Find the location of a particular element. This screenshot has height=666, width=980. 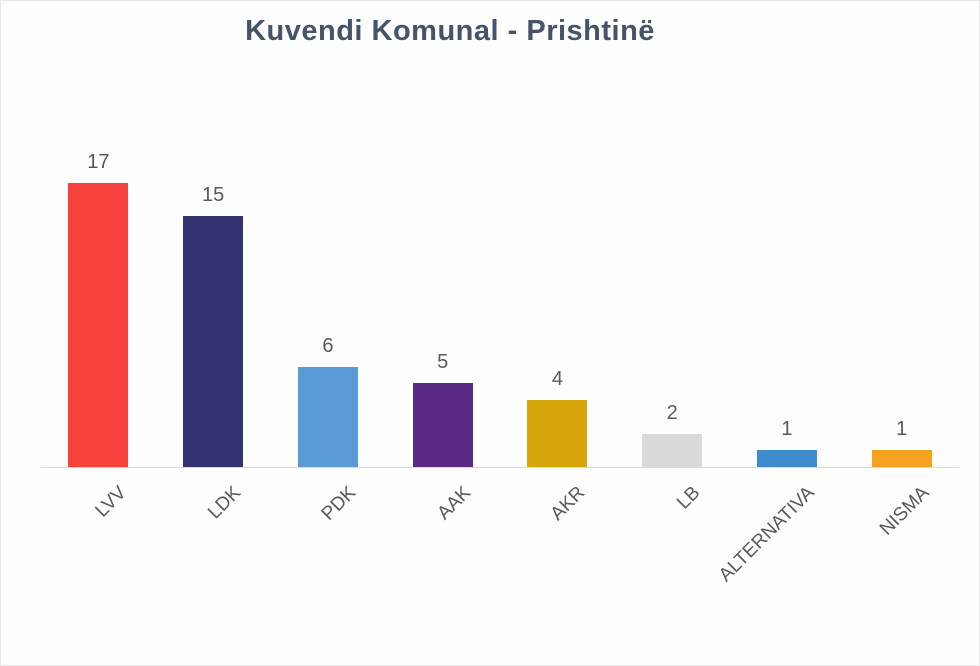

bar-group-alternativa: 1 is located at coordinates (787, 294).